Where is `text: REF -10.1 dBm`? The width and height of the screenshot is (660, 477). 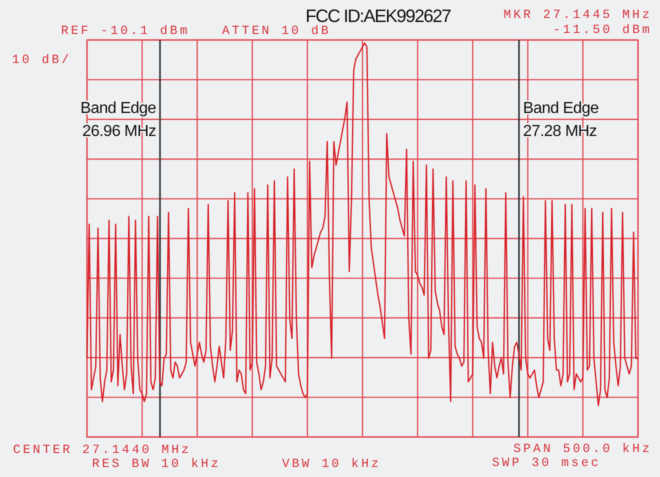 text: REF -10.1 dBm is located at coordinates (125, 31).